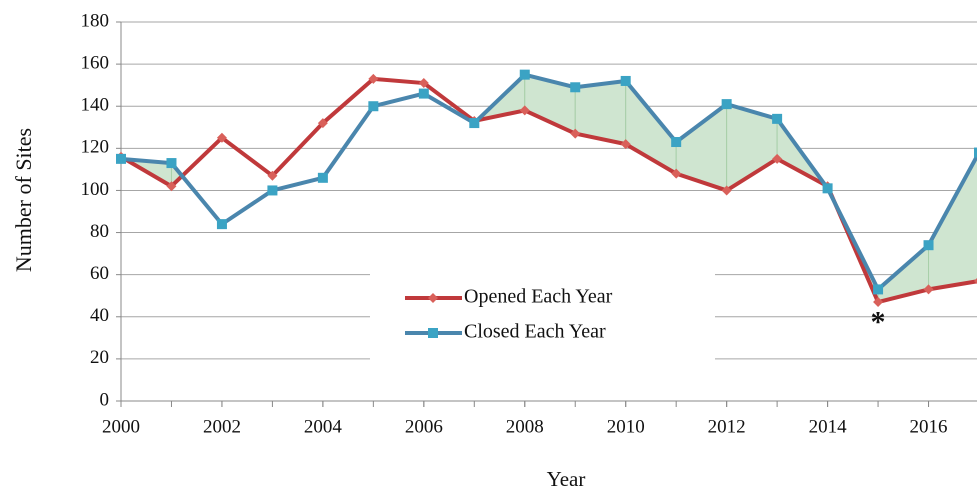 The image size is (977, 493). I want to click on y-tick-label: 60, so click(99, 273).